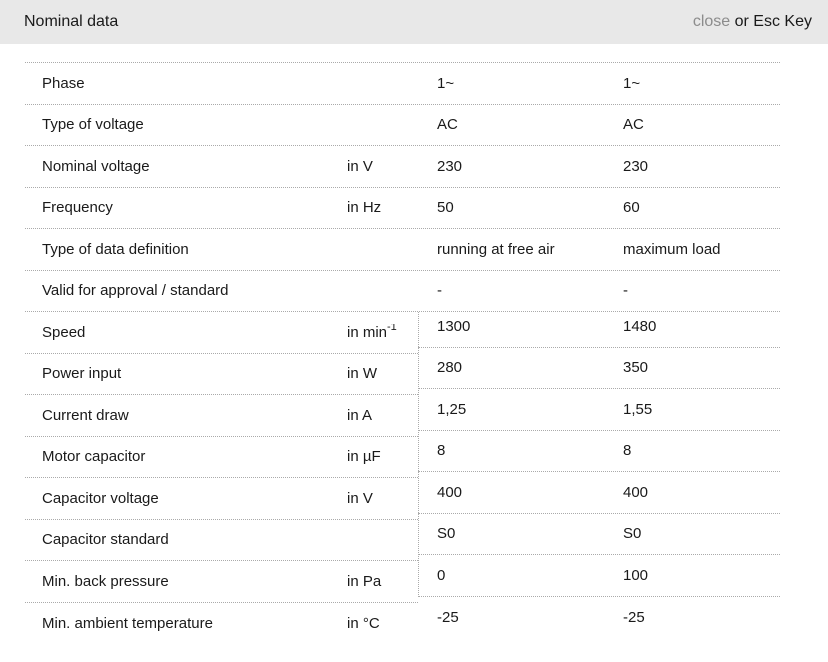 This screenshot has width=828, height=662. Describe the element at coordinates (448, 617) in the screenshot. I see `row-value-1: -25` at that location.